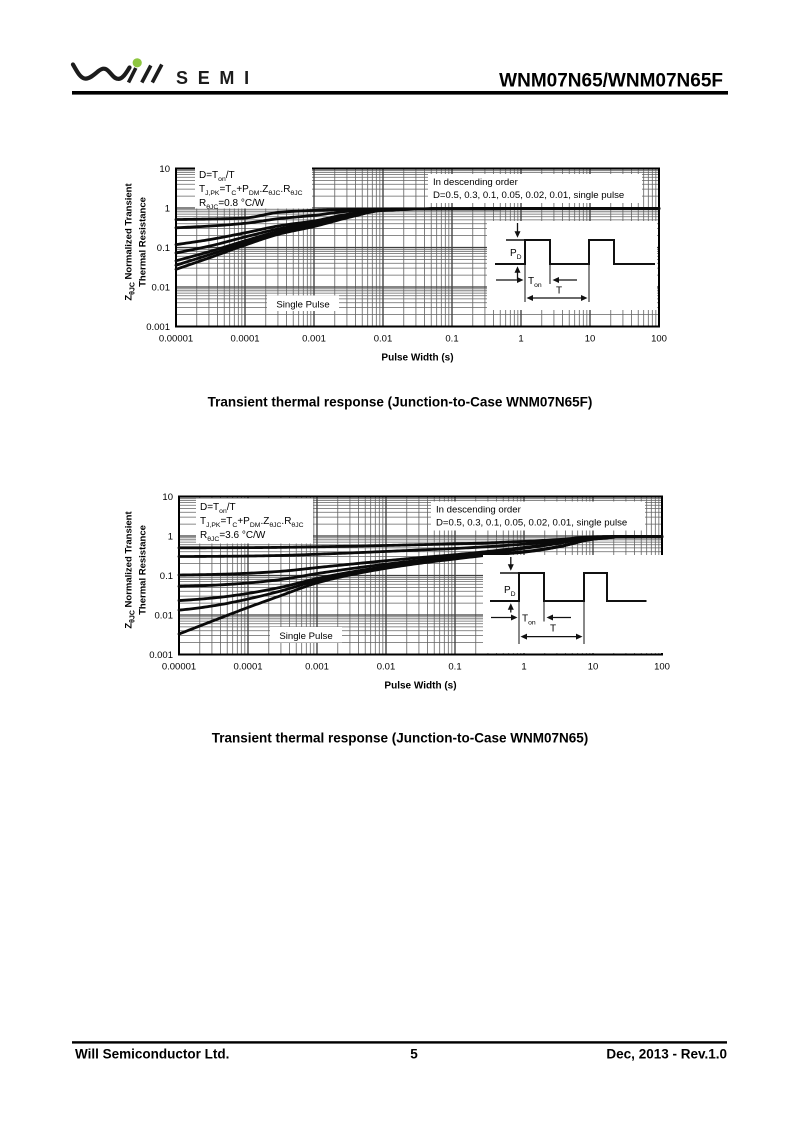  I want to click on svg-text: Dec, 2013 - Rev.1.0, so click(666, 1054).